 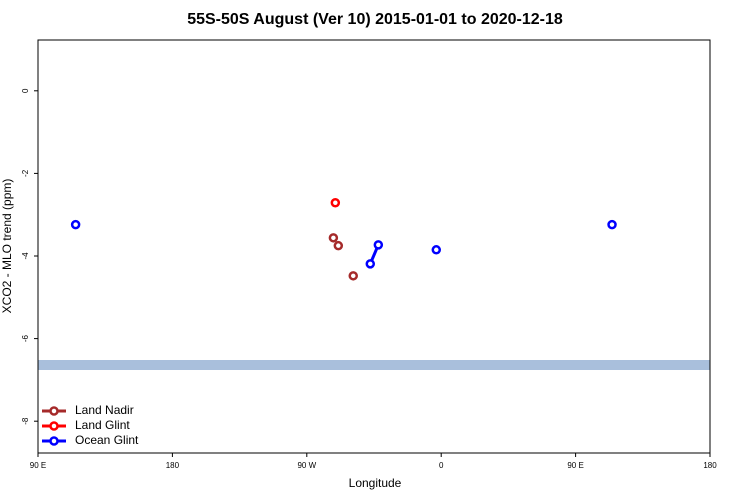 I want to click on y-tick-label: -2, so click(x=25, y=173).